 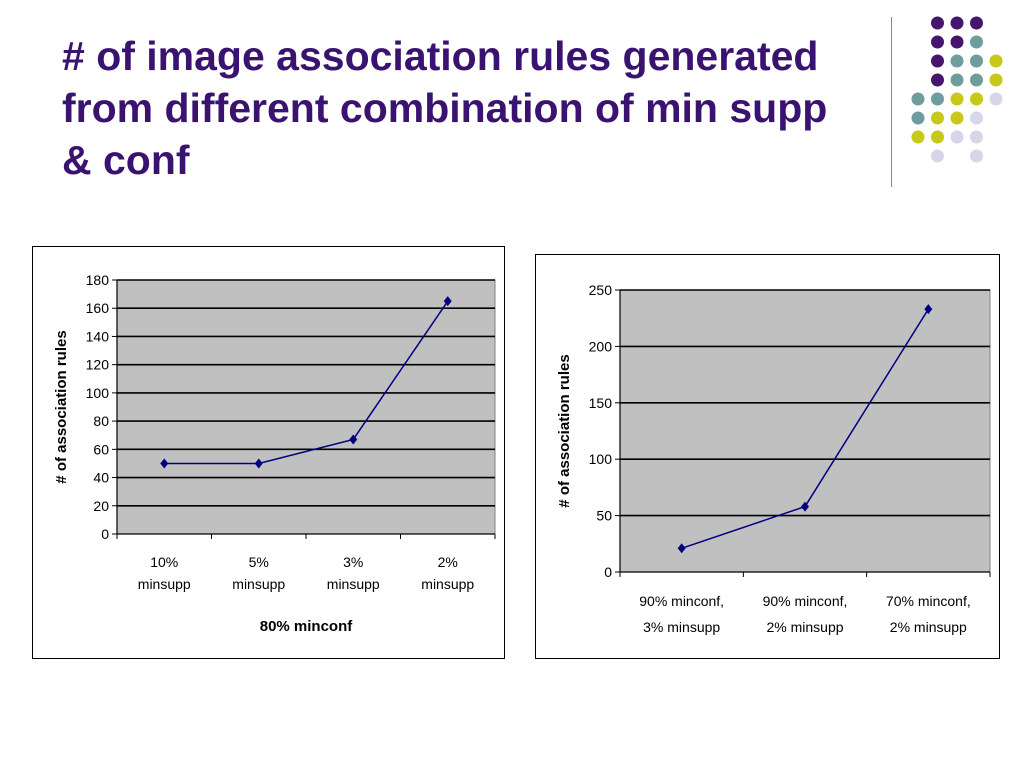 I want to click on x-tick-label: 70% minconf,, so click(x=928, y=601).